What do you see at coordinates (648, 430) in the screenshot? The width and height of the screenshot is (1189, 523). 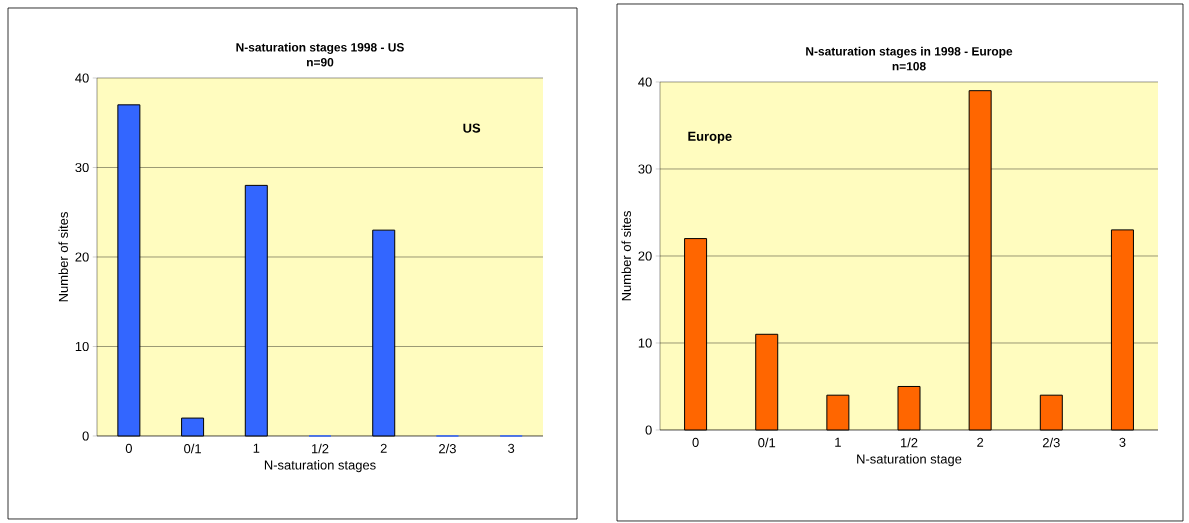 I see `y-tick-label: 0` at bounding box center [648, 430].